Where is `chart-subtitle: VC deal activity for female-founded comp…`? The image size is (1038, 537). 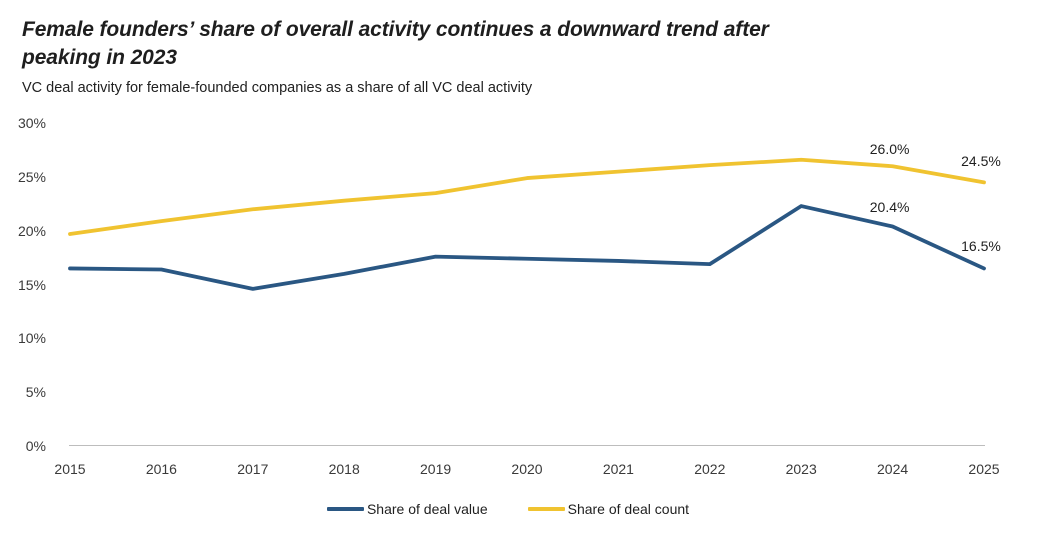
chart-subtitle: VC deal activity for female-founded comp… is located at coordinates (277, 88).